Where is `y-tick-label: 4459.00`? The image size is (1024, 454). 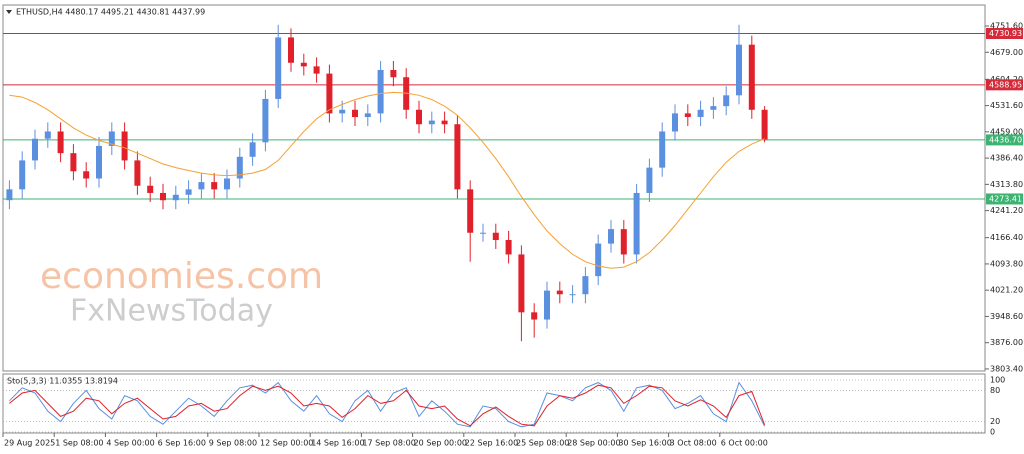 y-tick-label: 4459.00 is located at coordinates (1006, 131).